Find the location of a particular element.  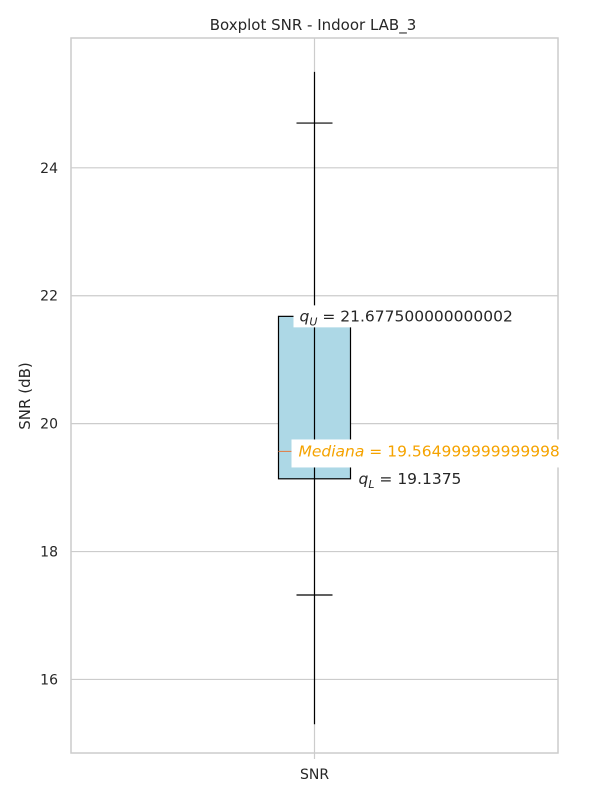

y-tick-label-24: 24 is located at coordinates (49, 169).